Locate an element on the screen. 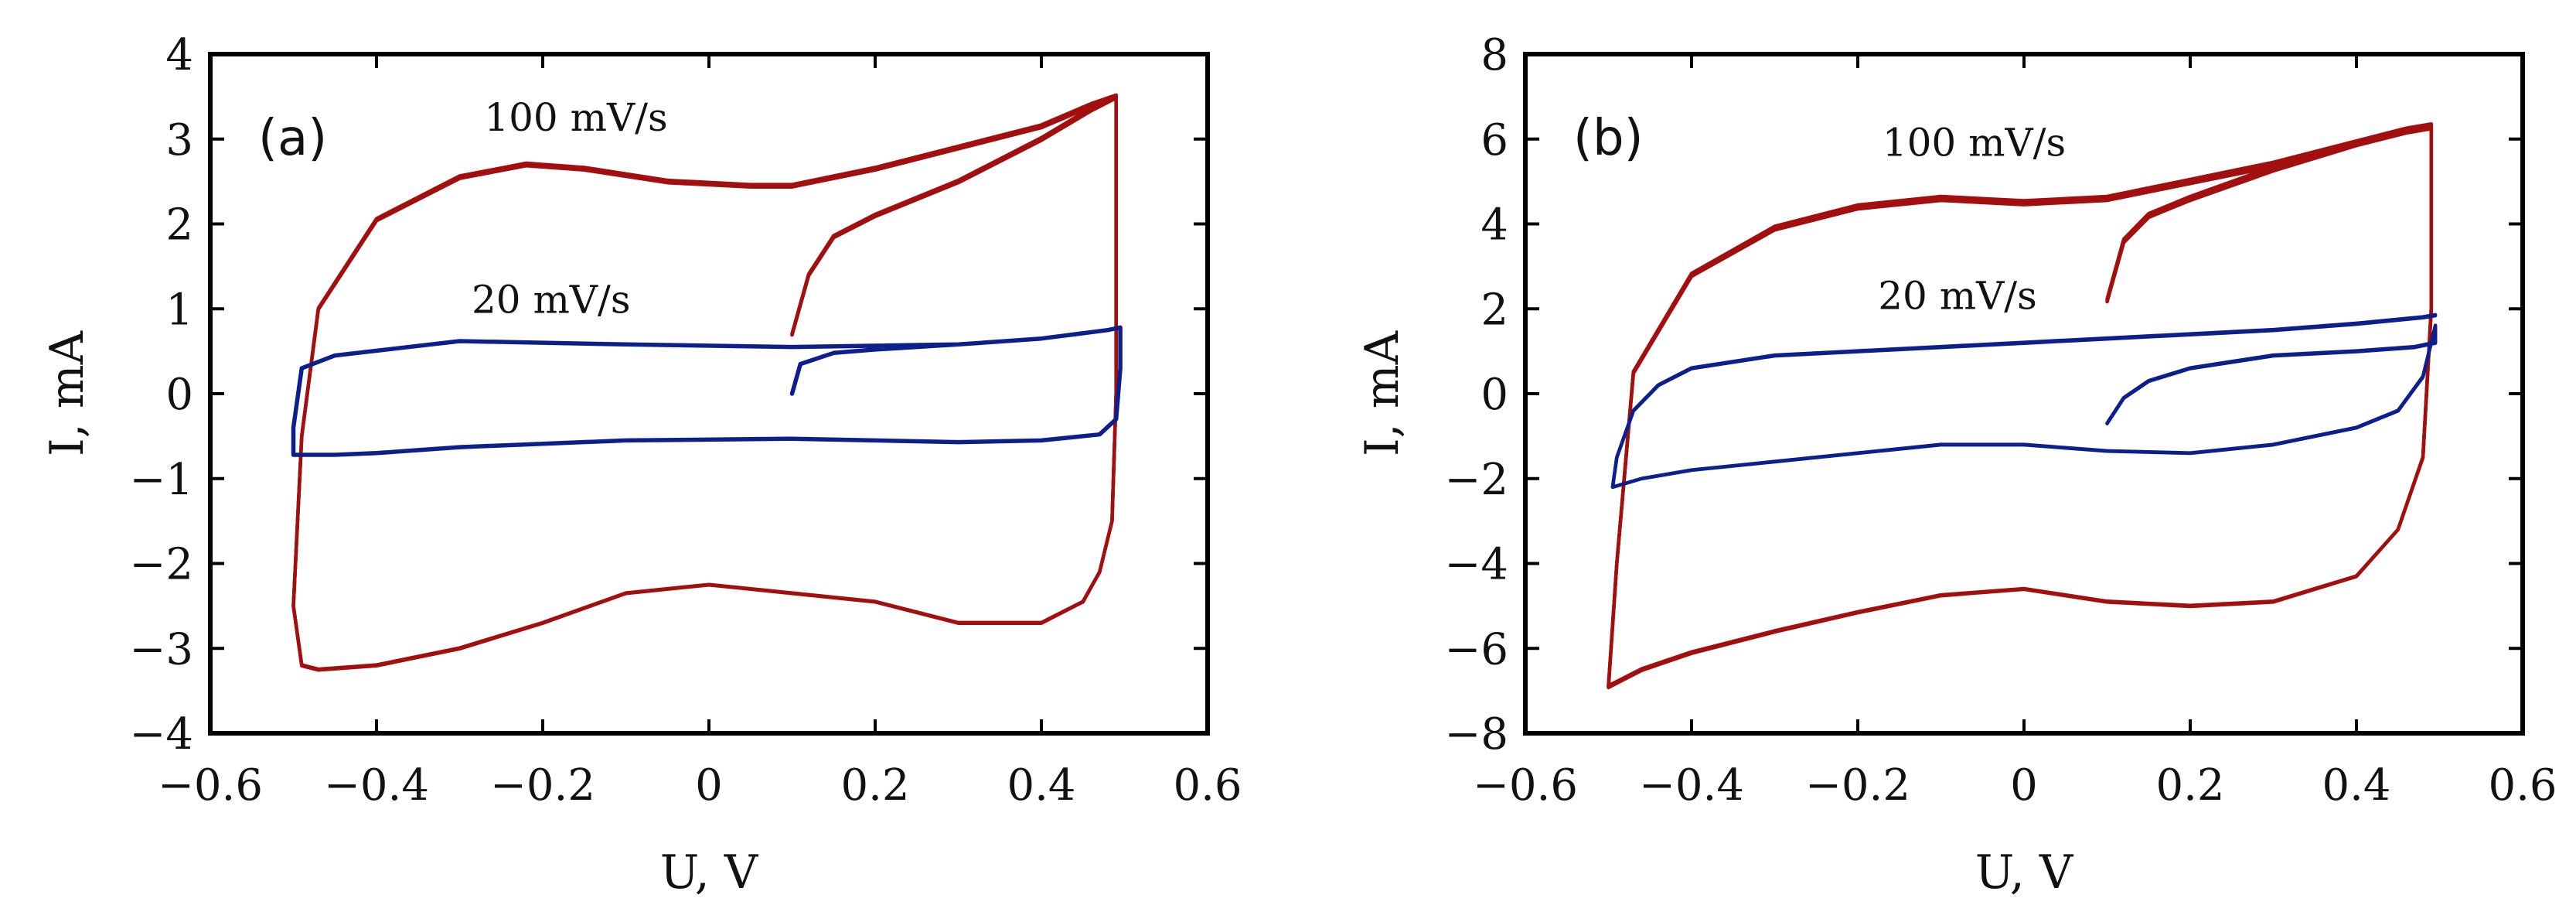 The height and width of the screenshot is (922, 2576). y-tick-label: 1 is located at coordinates (179, 310).